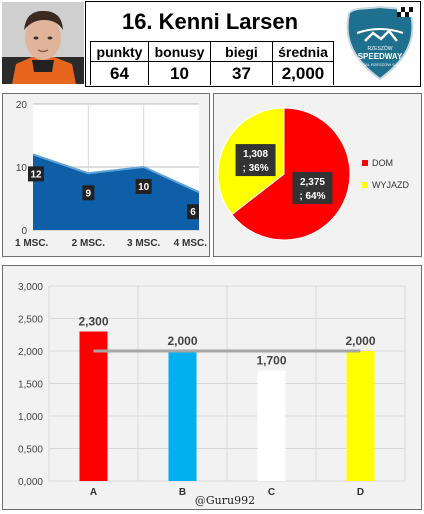  Describe the element at coordinates (30, 385) in the screenshot. I see `y-tick-label: 1,500` at that location.